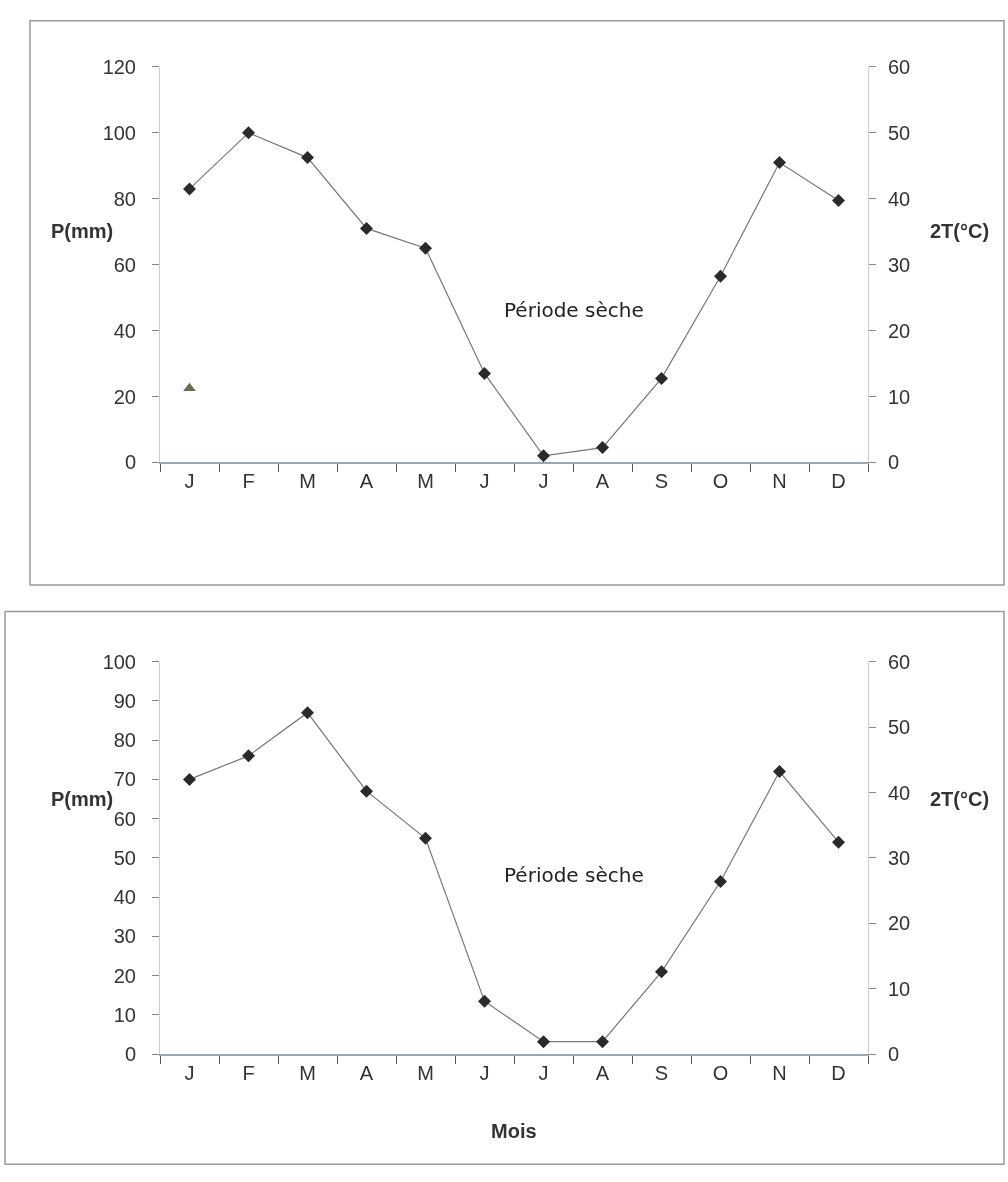 This screenshot has height=1182, width=1008. I want to click on y-tick-label: 30, so click(124, 936).